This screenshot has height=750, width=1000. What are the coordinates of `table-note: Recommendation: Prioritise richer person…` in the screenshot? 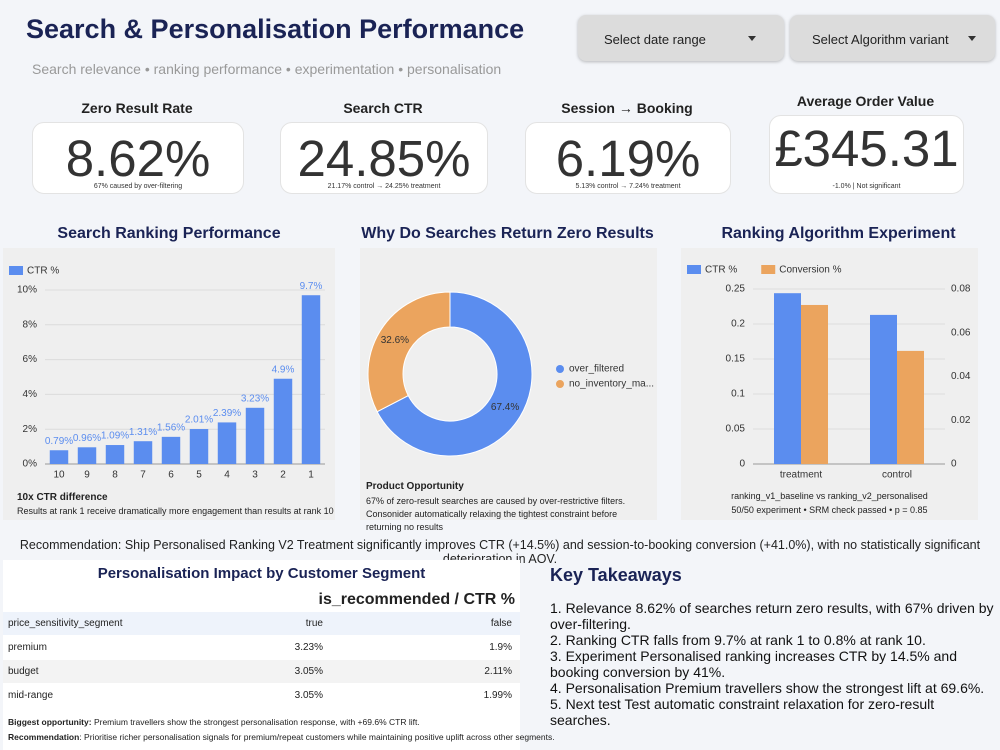 It's located at (281, 737).